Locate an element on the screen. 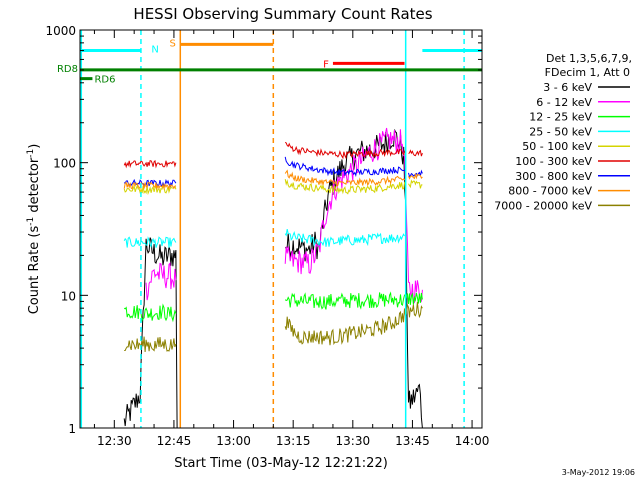 This screenshot has height=480, width=640. x-tick-label: 13:30 is located at coordinates (353, 441).